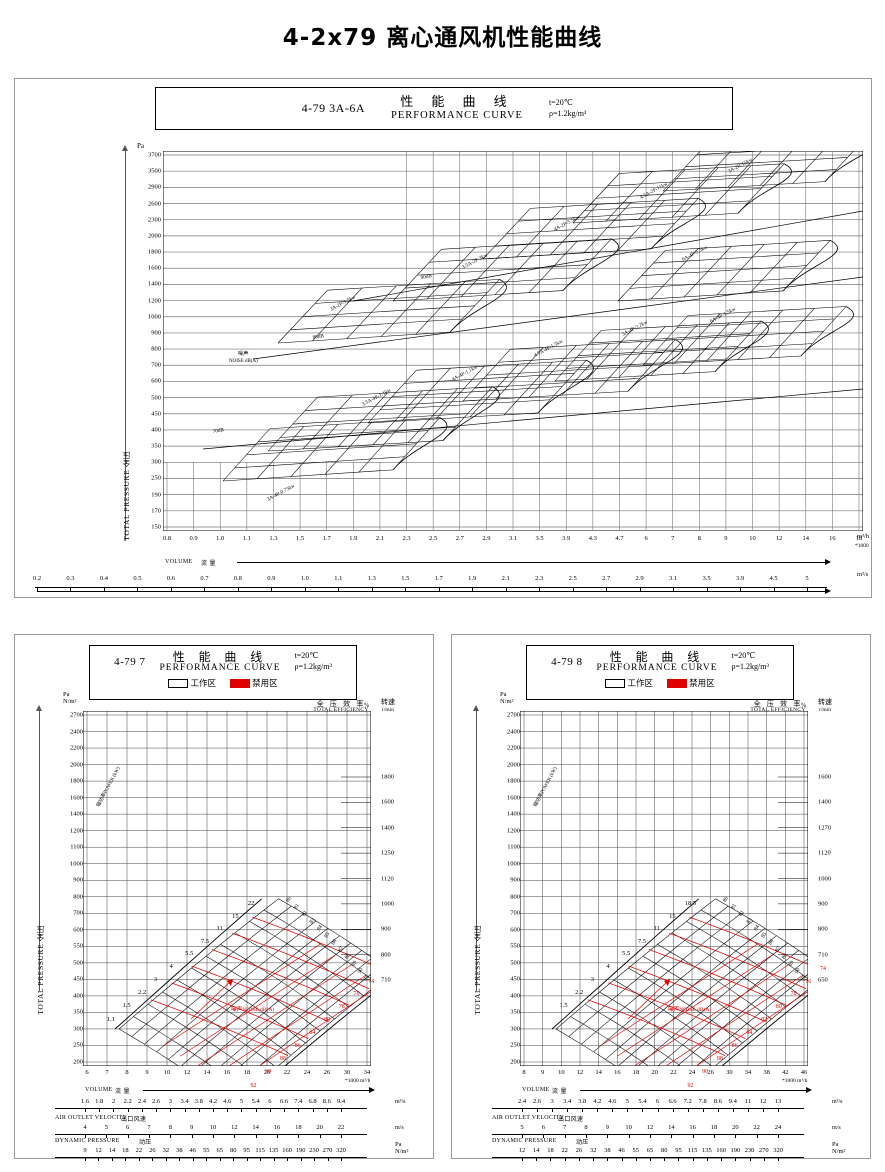  Describe the element at coordinates (233, 1150) in the screenshot. I see `scale-label: 80` at that location.